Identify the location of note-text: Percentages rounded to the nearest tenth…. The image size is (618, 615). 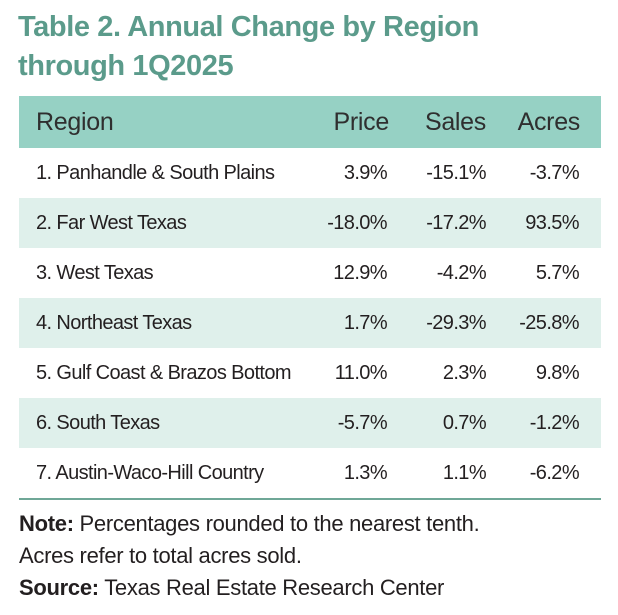
(276, 523).